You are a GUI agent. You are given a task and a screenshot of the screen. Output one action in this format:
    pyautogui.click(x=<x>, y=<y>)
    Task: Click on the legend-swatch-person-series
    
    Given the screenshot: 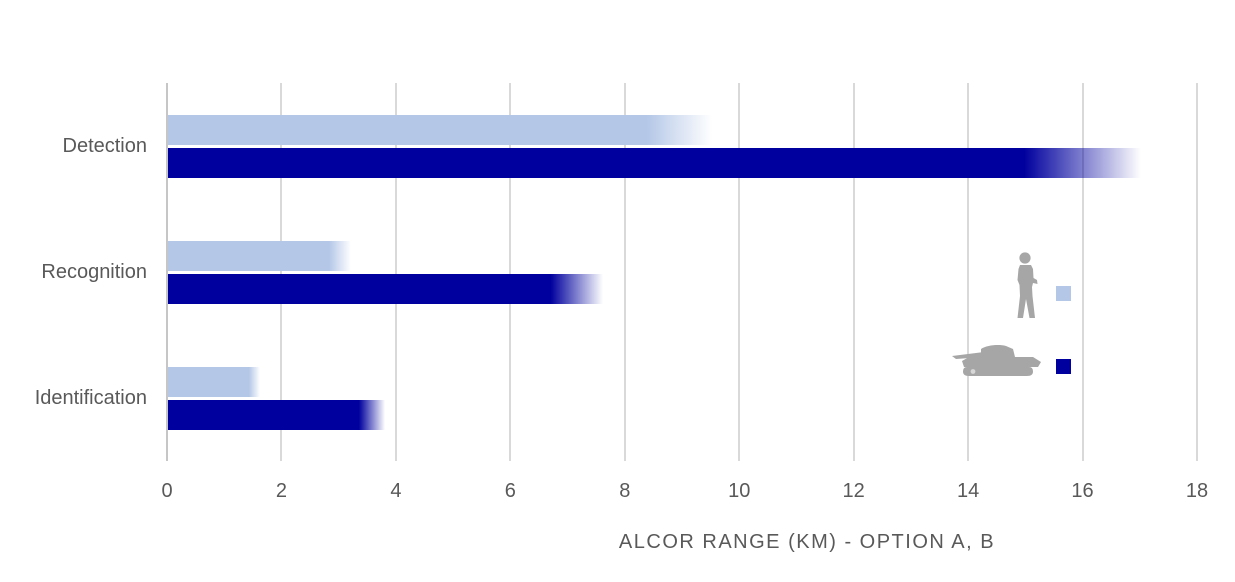 What is the action you would take?
    pyautogui.click(x=1063, y=293)
    